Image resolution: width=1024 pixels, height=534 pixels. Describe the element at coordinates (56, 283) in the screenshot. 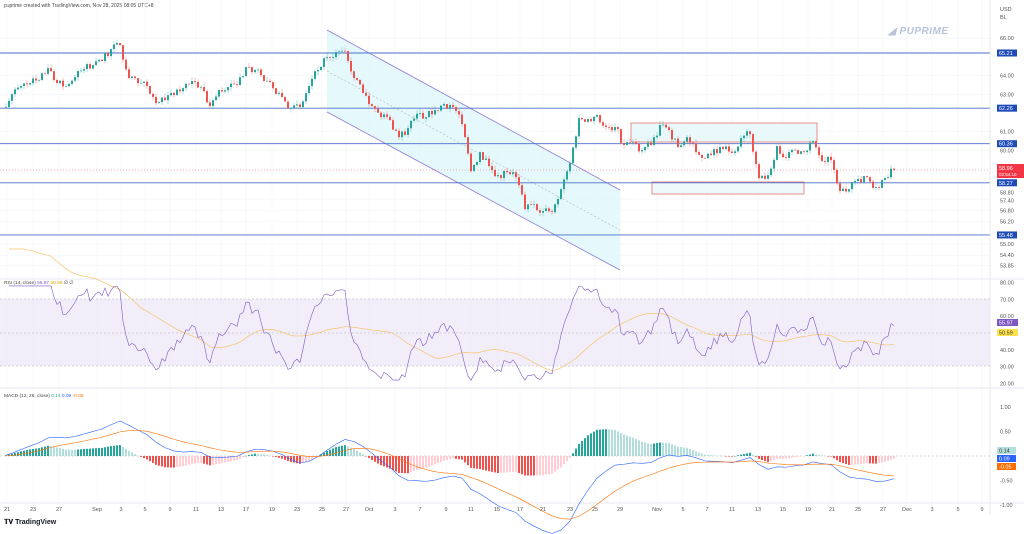

I see `rsi-legend-ma: 50.59` at that location.